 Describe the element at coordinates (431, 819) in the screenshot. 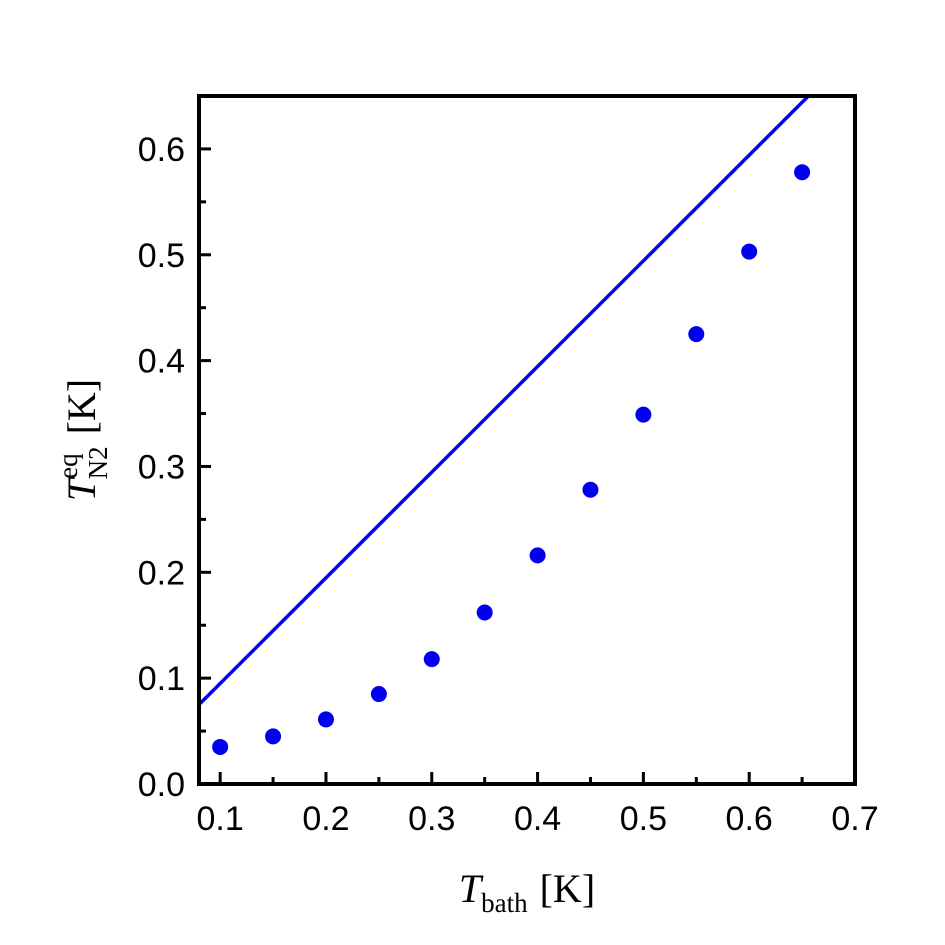

I see `x-tick-label: 0.3` at that location.